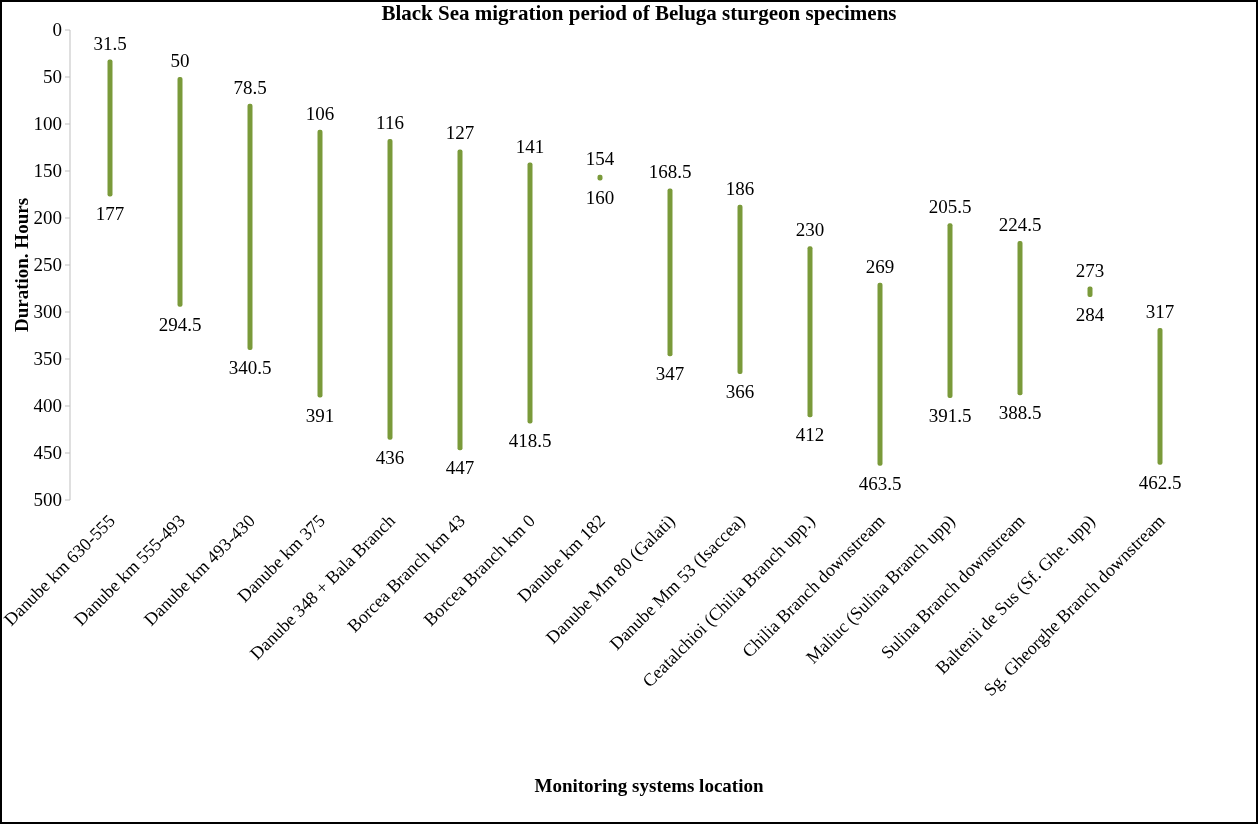  What do you see at coordinates (670, 374) in the screenshot?
I see `data-label: 347` at bounding box center [670, 374].